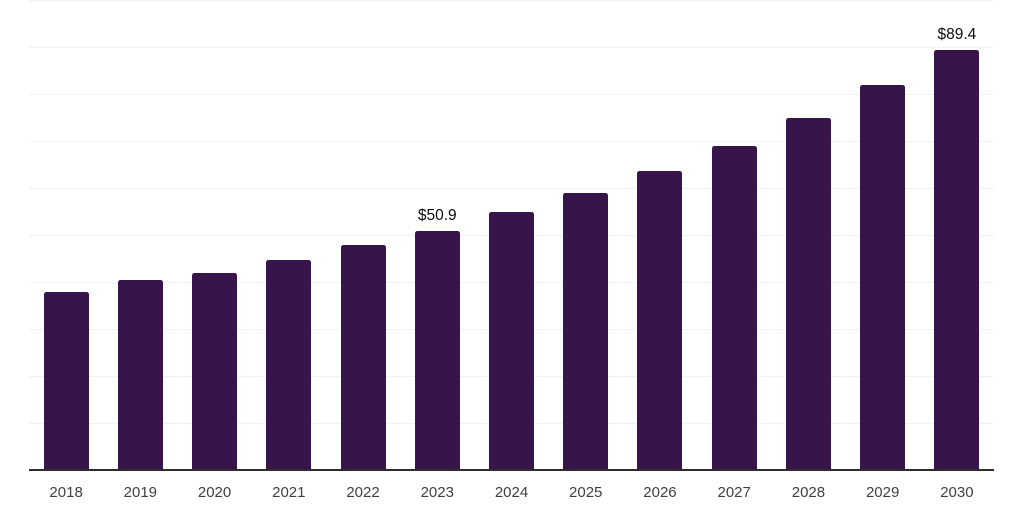 The image size is (1024, 512). I want to click on bar-2028, so click(808, 293).